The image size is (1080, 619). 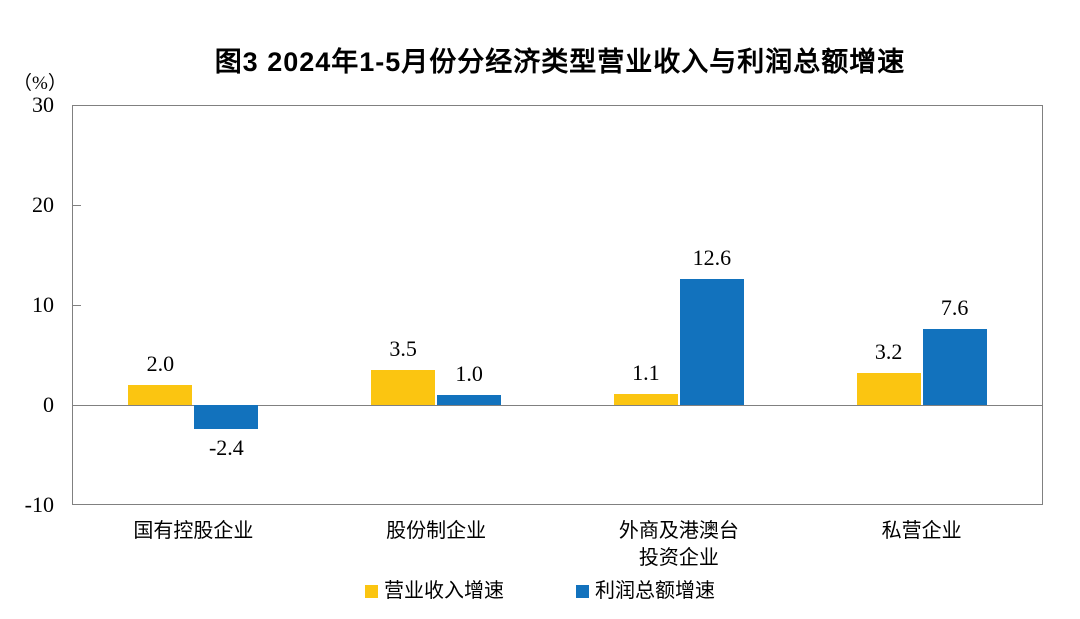 What do you see at coordinates (160, 363) in the screenshot?
I see `bar-value-label: 2.0` at bounding box center [160, 363].